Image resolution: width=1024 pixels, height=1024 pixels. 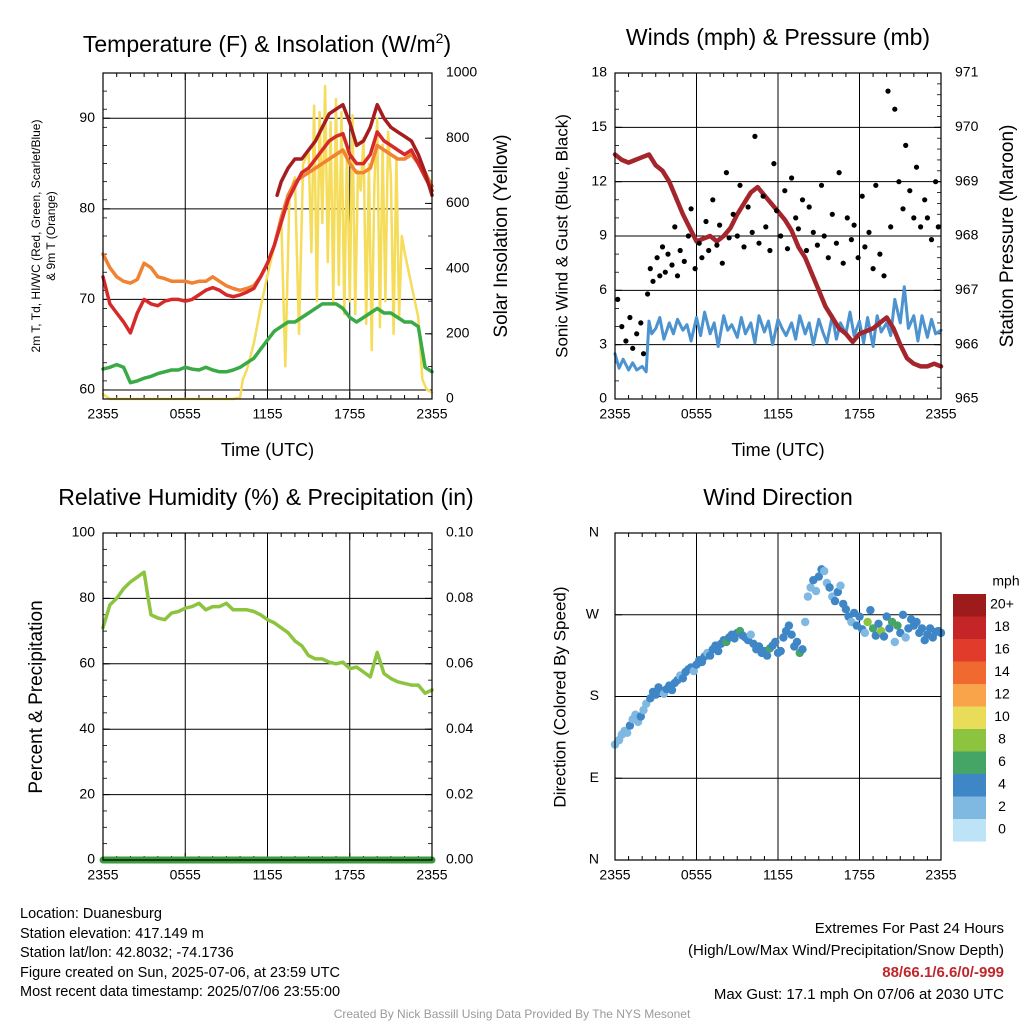 What do you see at coordinates (696, 414) in the screenshot?
I see `winds-chart-xtick-label: 0555` at bounding box center [696, 414].